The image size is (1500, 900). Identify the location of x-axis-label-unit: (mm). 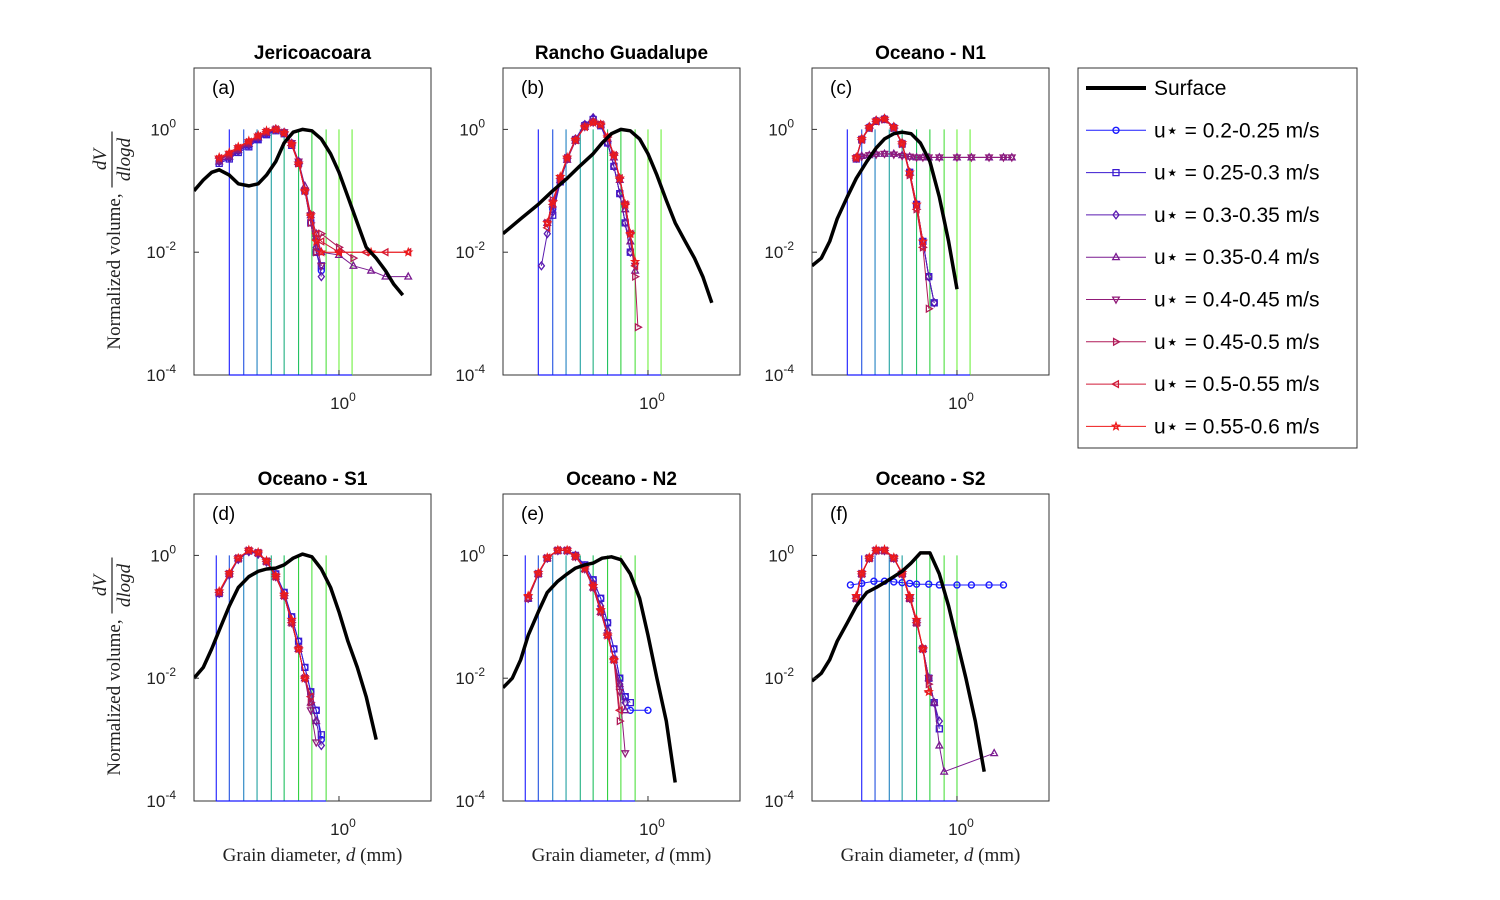
(687, 855).